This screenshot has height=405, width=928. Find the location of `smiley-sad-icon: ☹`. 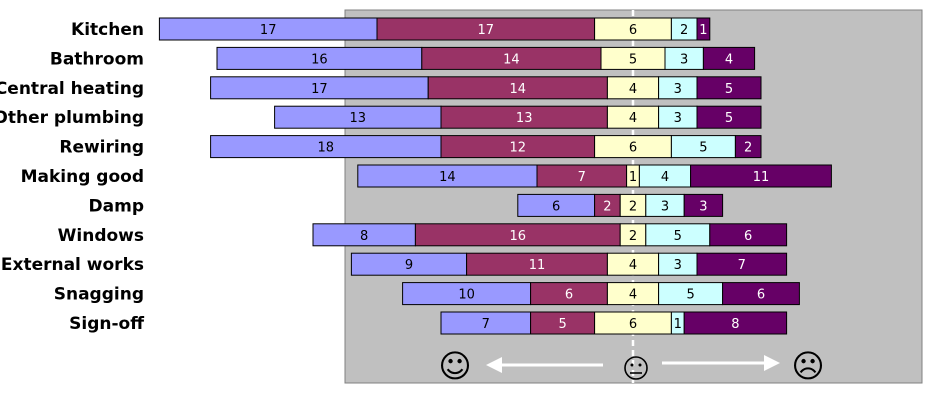

smiley-sad-icon: ☹ is located at coordinates (807, 366).